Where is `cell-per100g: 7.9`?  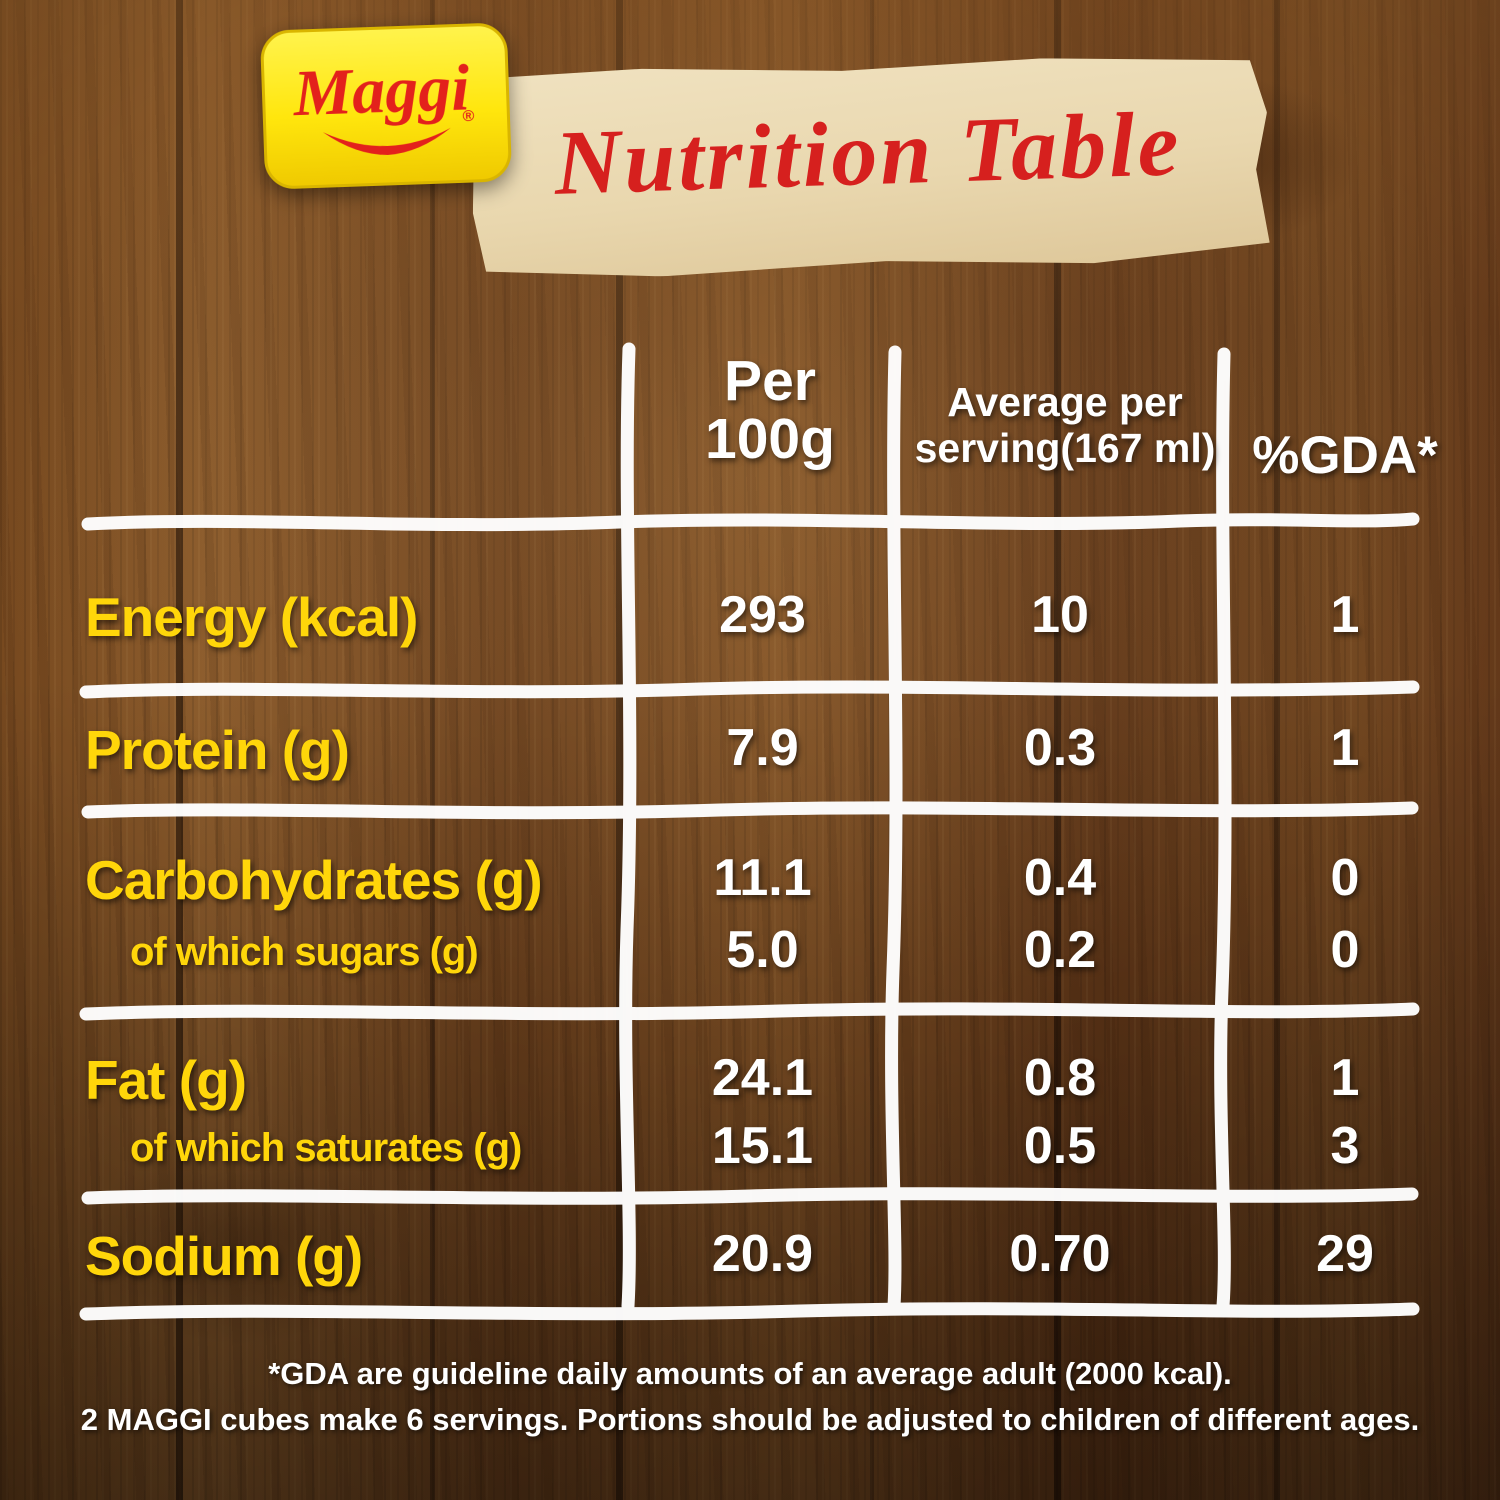
cell-per100g: 7.9 is located at coordinates (762, 748).